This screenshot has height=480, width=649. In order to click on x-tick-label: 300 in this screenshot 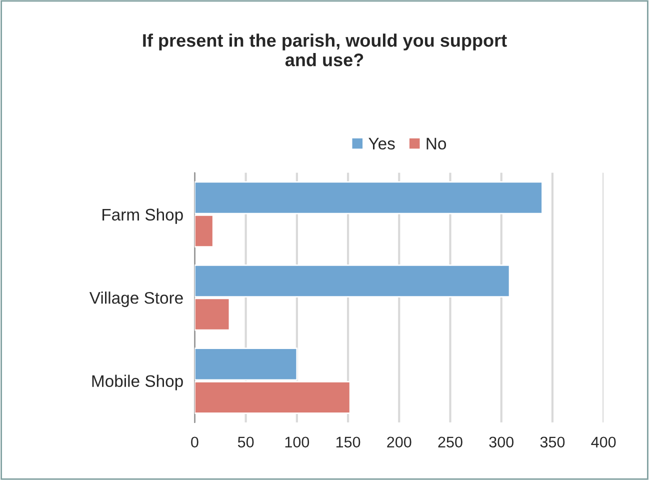, I will do `click(501, 442)`.